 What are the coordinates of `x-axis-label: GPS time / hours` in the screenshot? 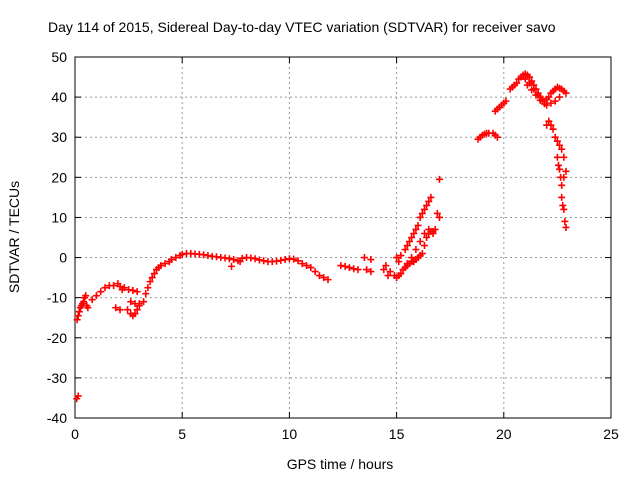 It's located at (340, 464).